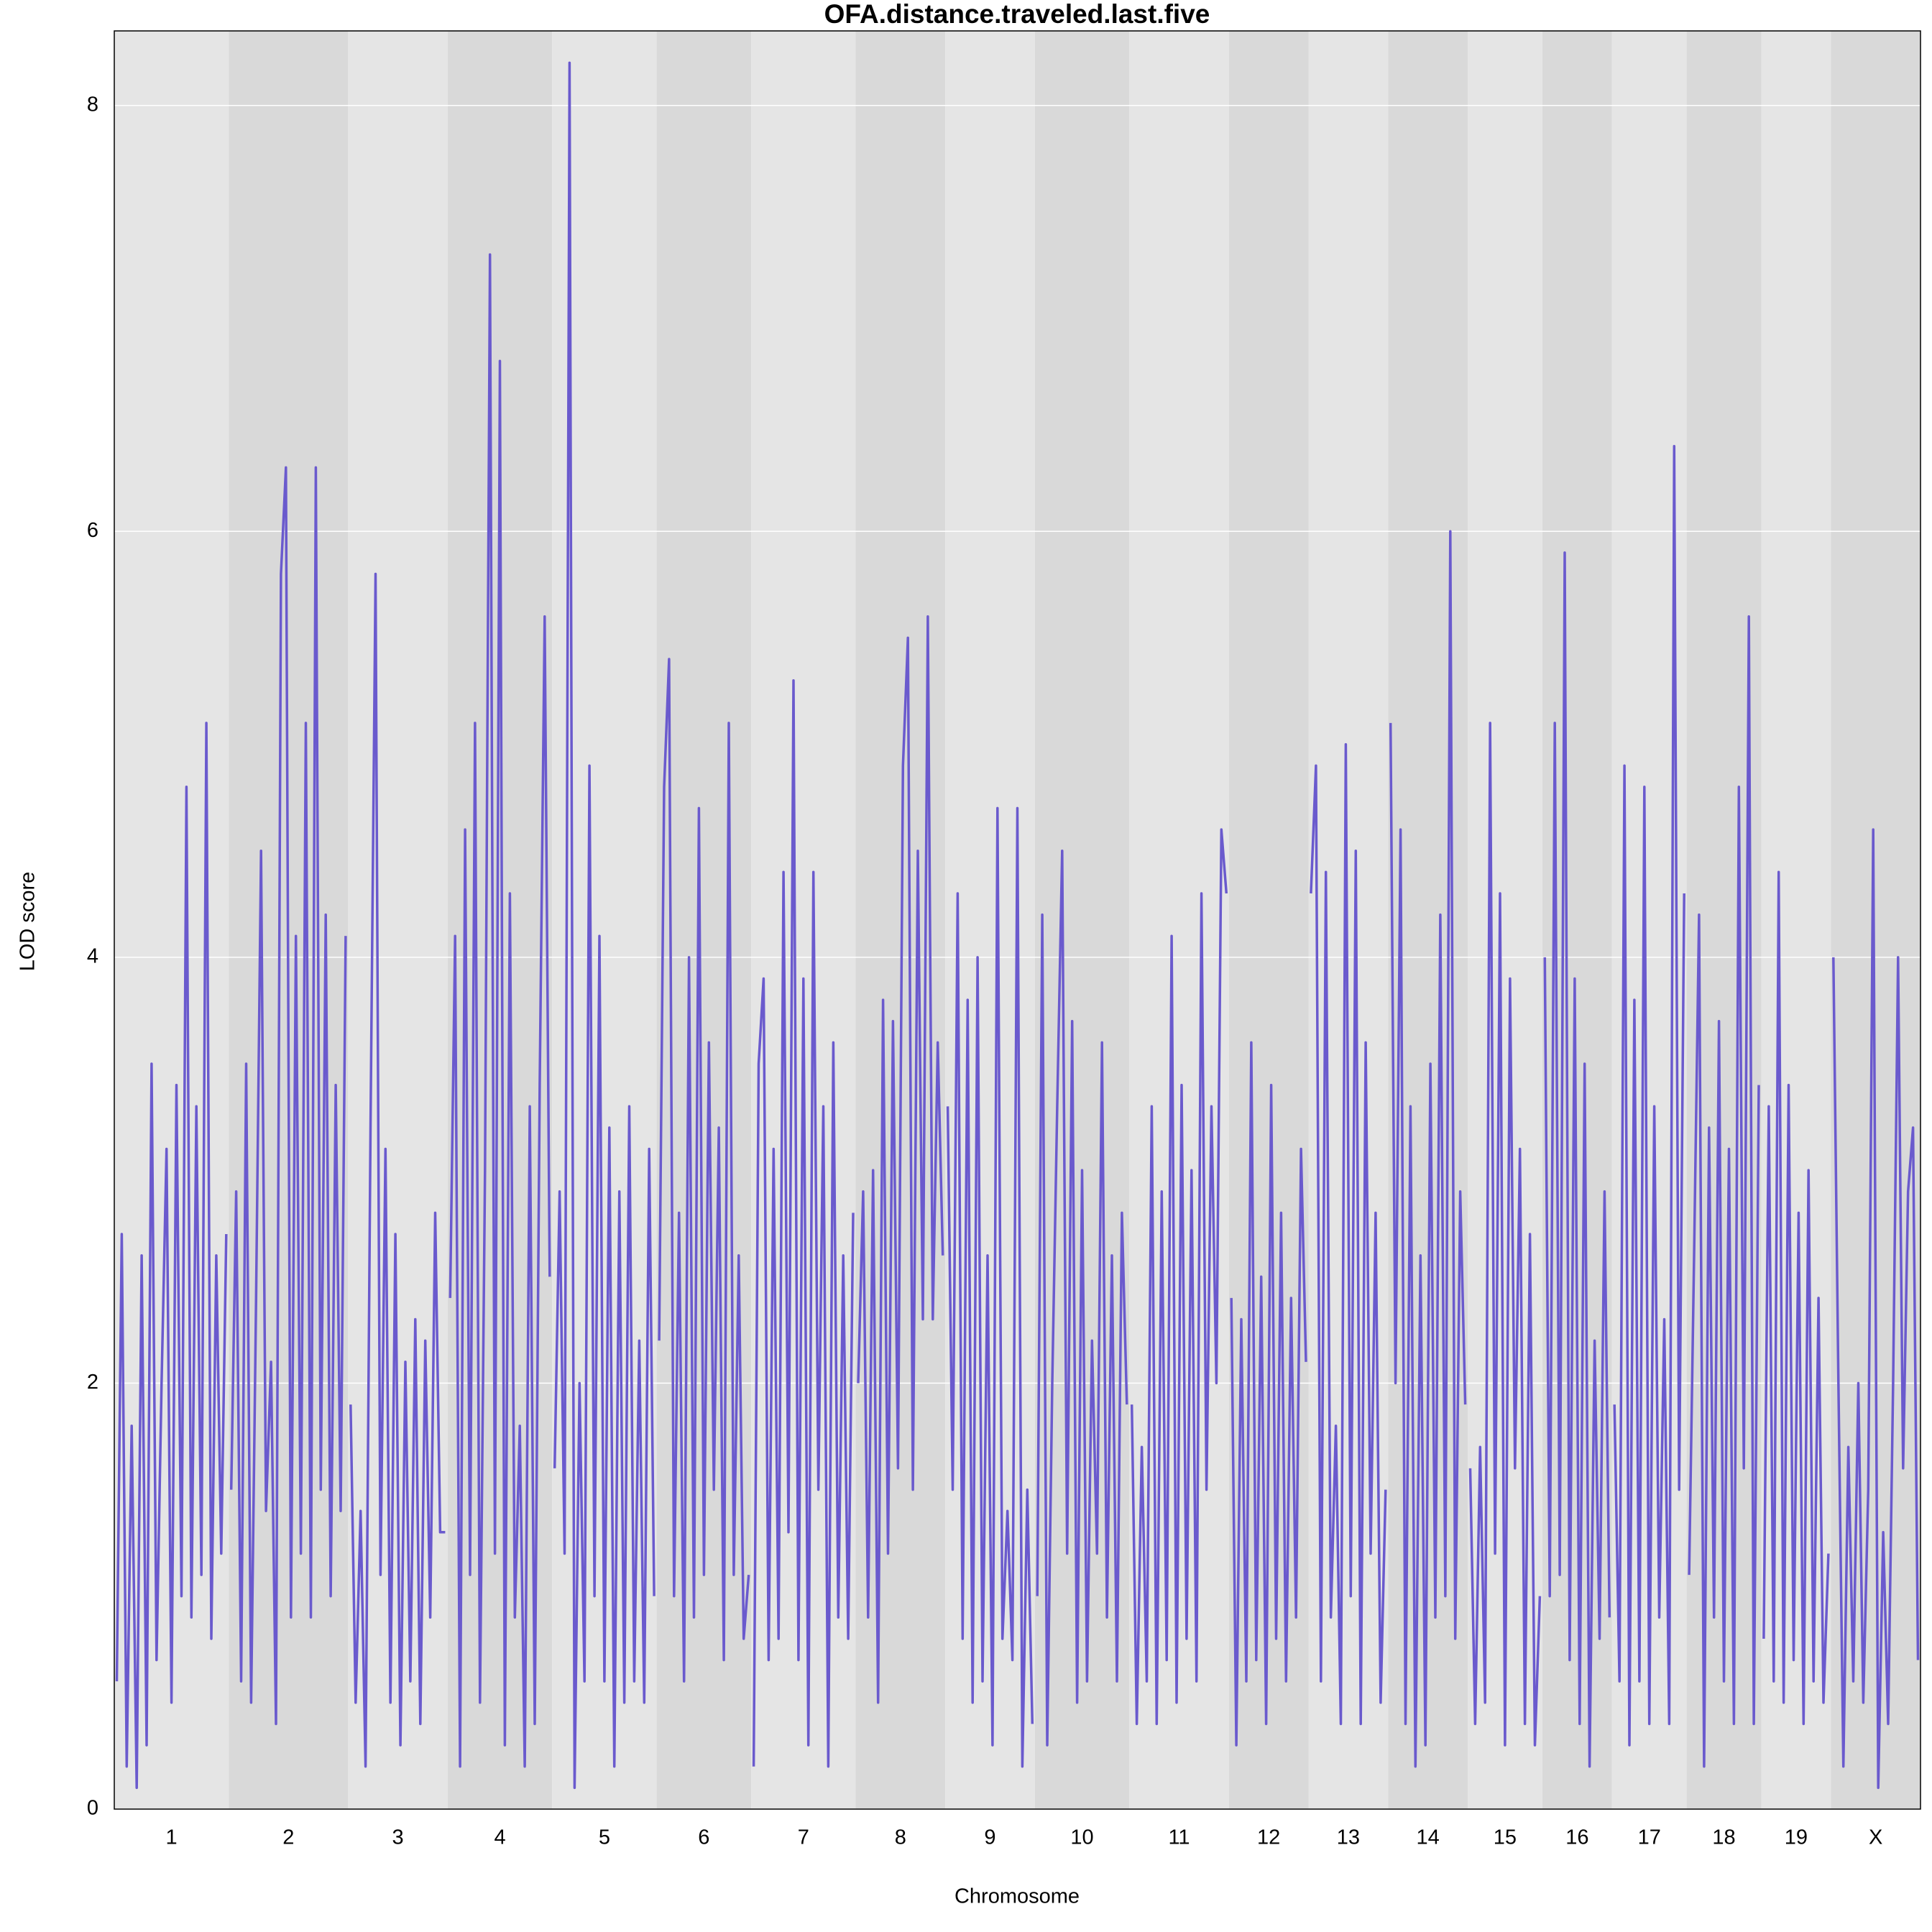 This screenshot has width=1932, height=1932. I want to click on x-tick-label: 17, so click(1649, 1837).